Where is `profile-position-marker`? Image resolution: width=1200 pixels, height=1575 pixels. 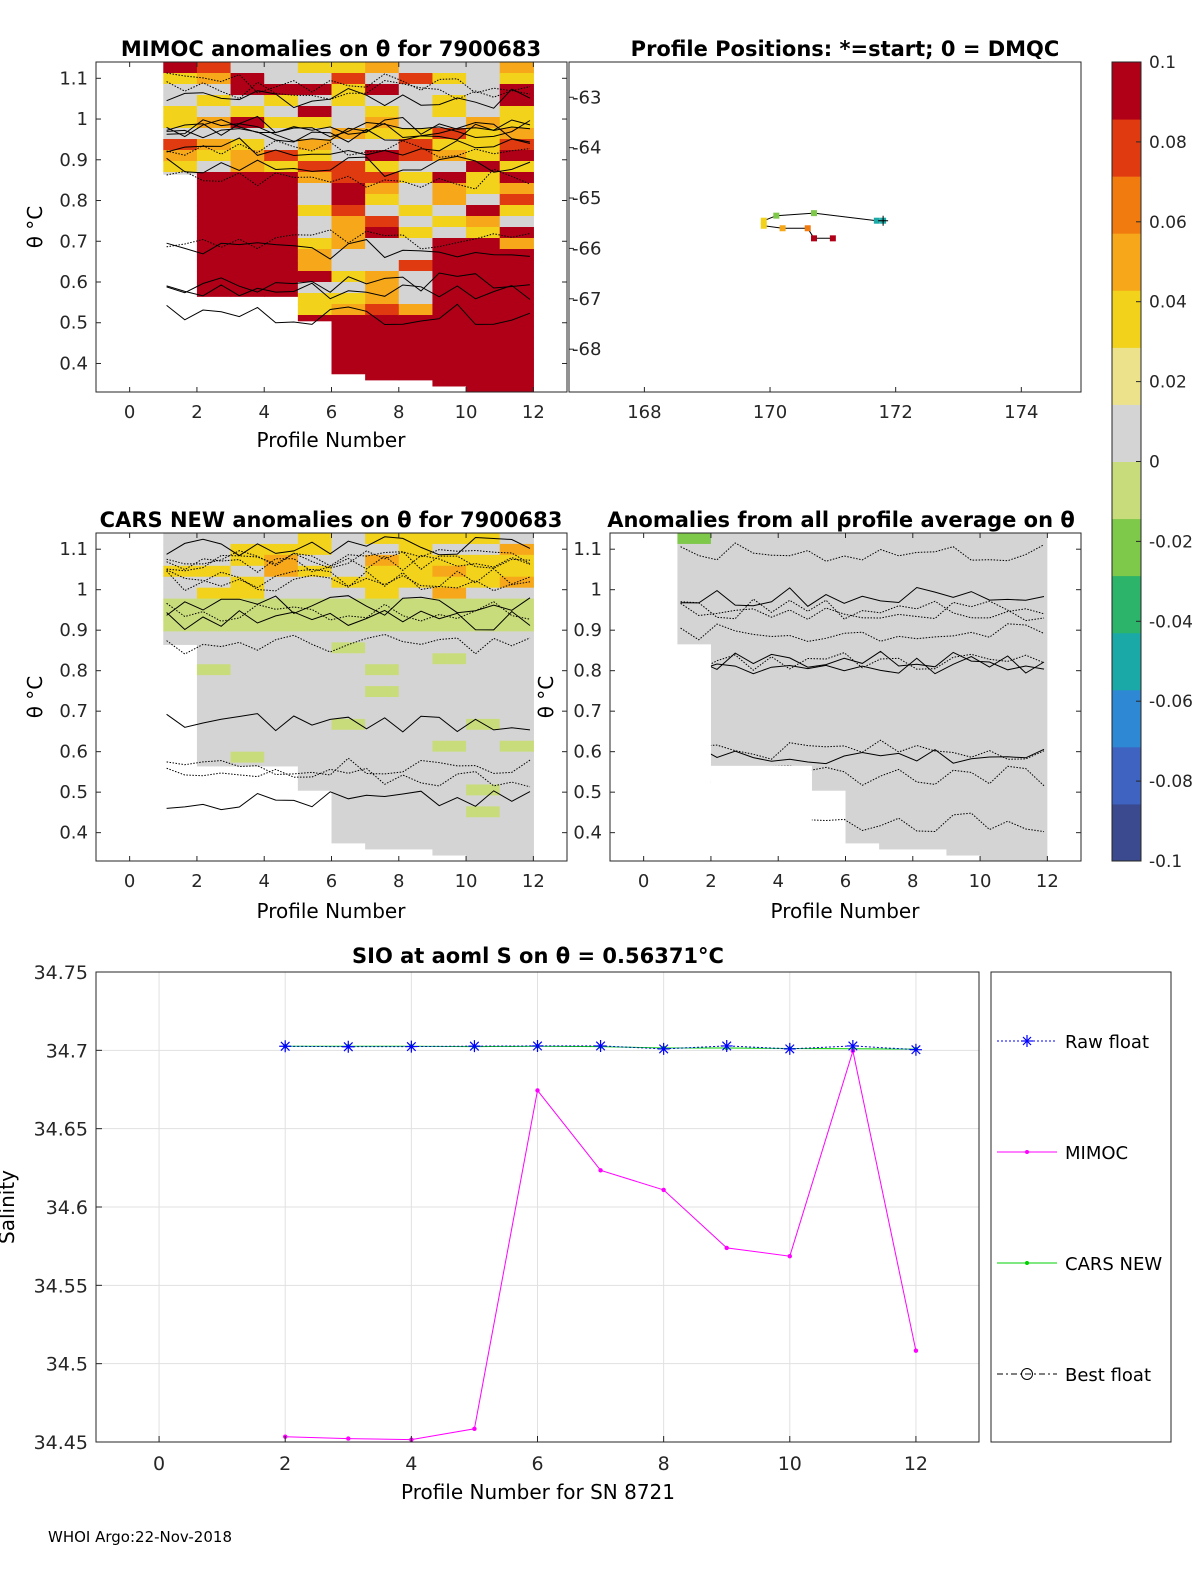
profile-position-marker is located at coordinates (807, 228).